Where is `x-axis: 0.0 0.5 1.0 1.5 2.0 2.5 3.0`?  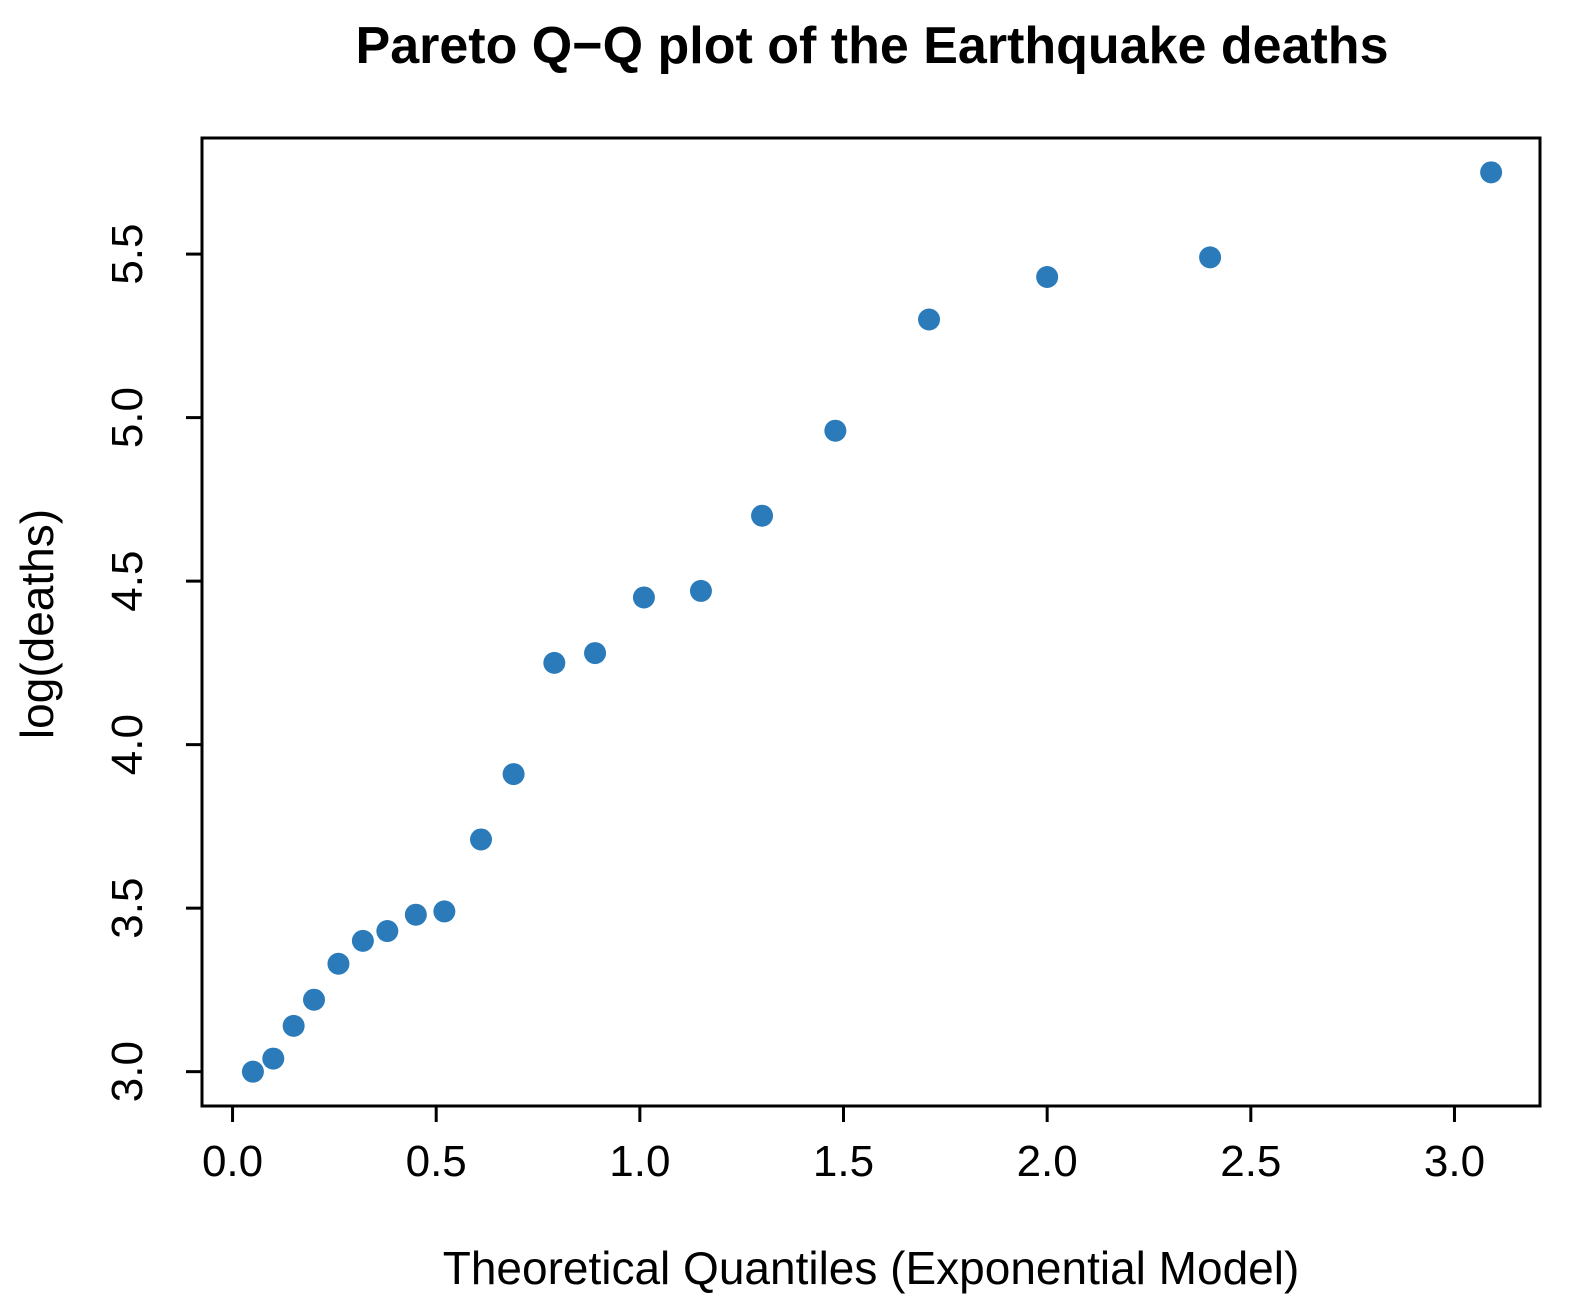 x-axis: 0.0 0.5 1.0 1.5 2.0 2.5 3.0 is located at coordinates (843, 1145).